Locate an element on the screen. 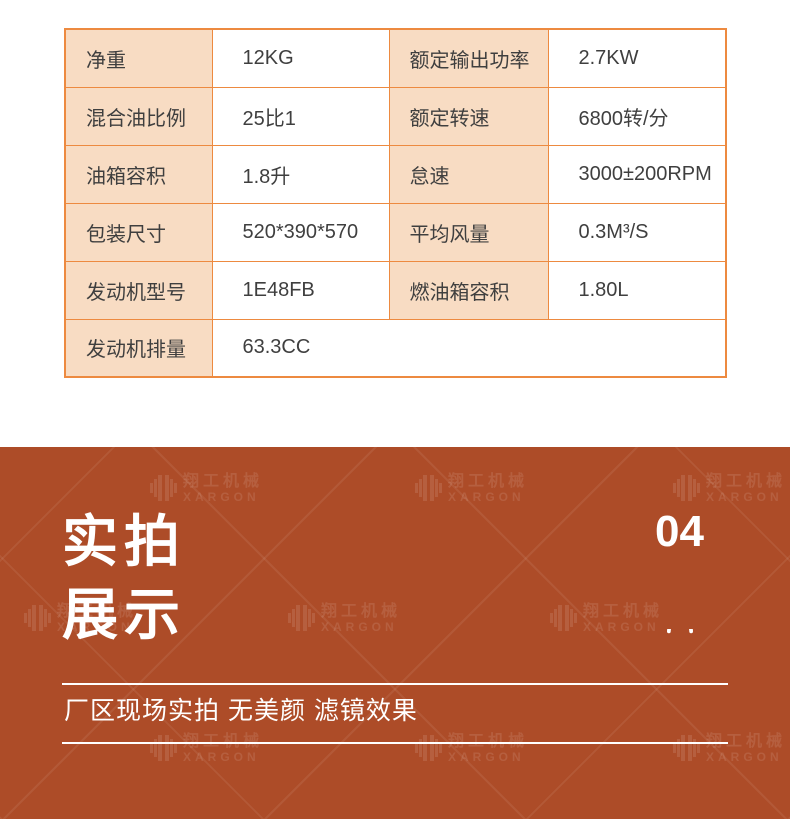 Image resolution: width=790 pixels, height=819 pixels. spec-label-rated-output-power: 额定输出功率 is located at coordinates (468, 58).